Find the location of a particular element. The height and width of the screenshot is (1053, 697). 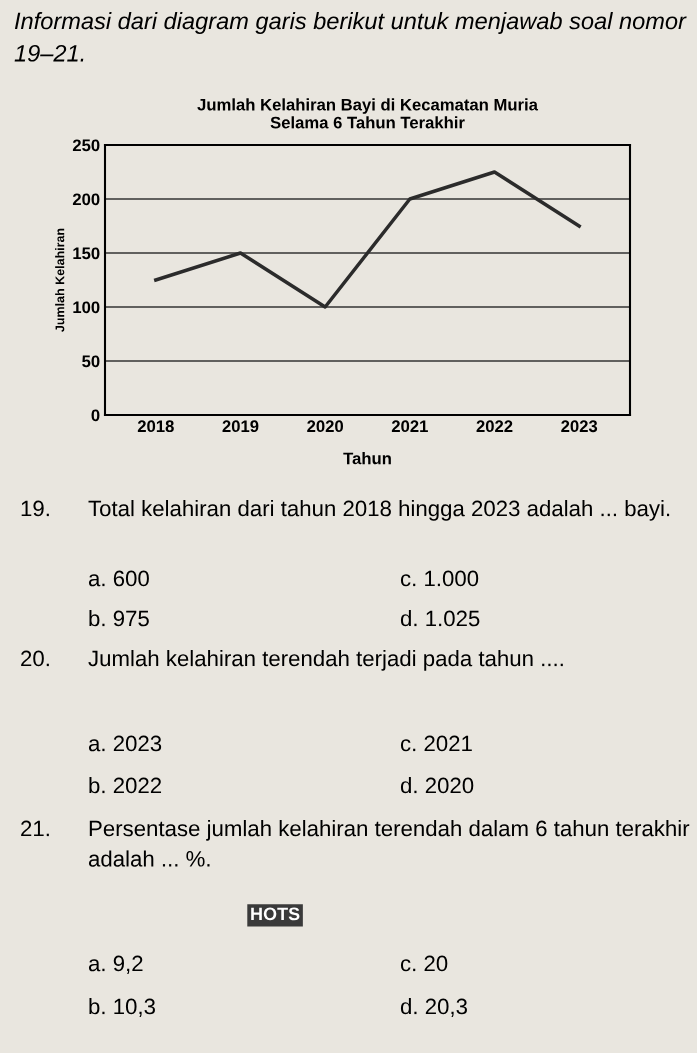

text: b. 2022 is located at coordinates (125, 785).